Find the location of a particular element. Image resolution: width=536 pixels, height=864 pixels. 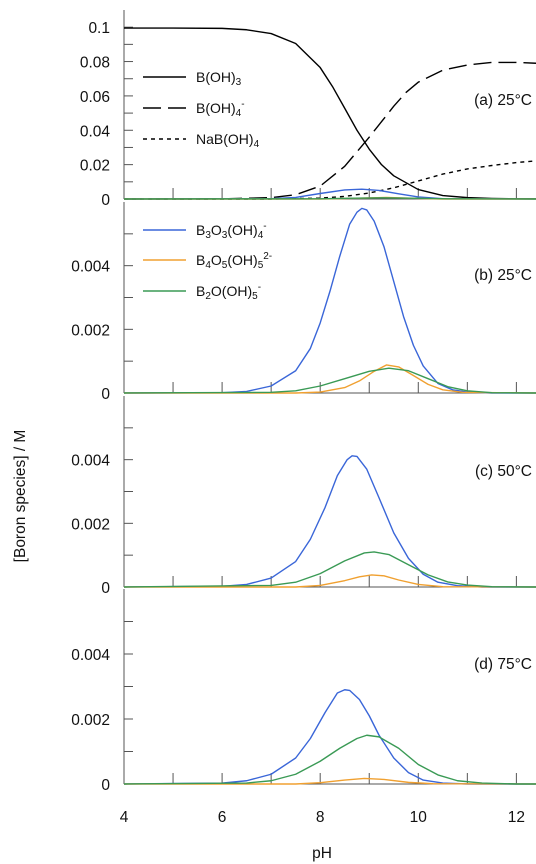

legend-entry: B(OH)3 is located at coordinates (219, 78).